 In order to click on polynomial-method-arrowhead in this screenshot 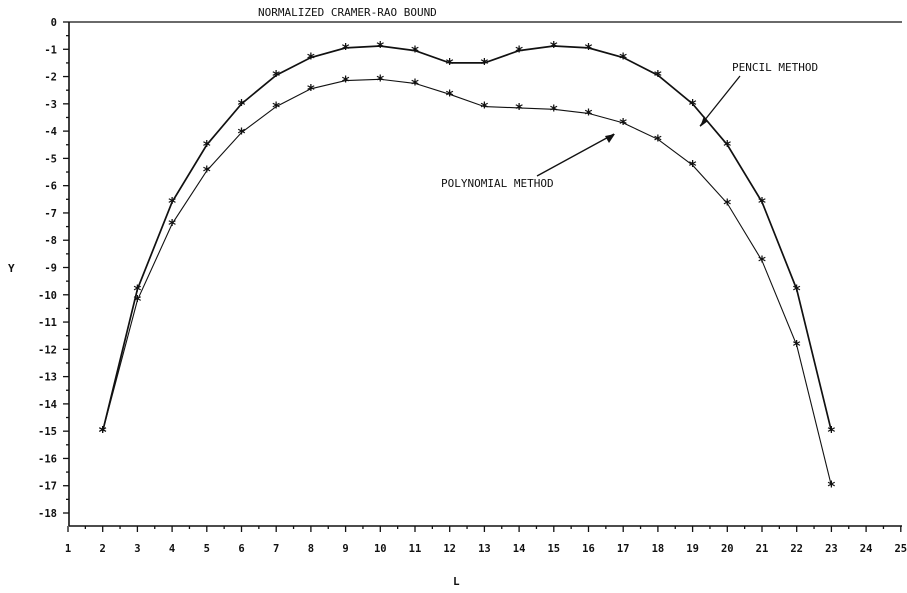, I will do `click(610, 138)`.